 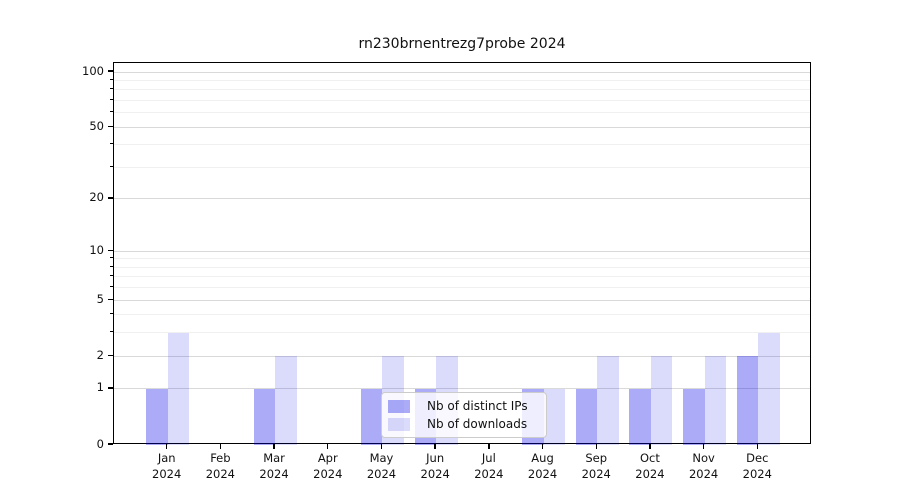 I want to click on x-tick-label: Jul 2024, so click(x=489, y=466).